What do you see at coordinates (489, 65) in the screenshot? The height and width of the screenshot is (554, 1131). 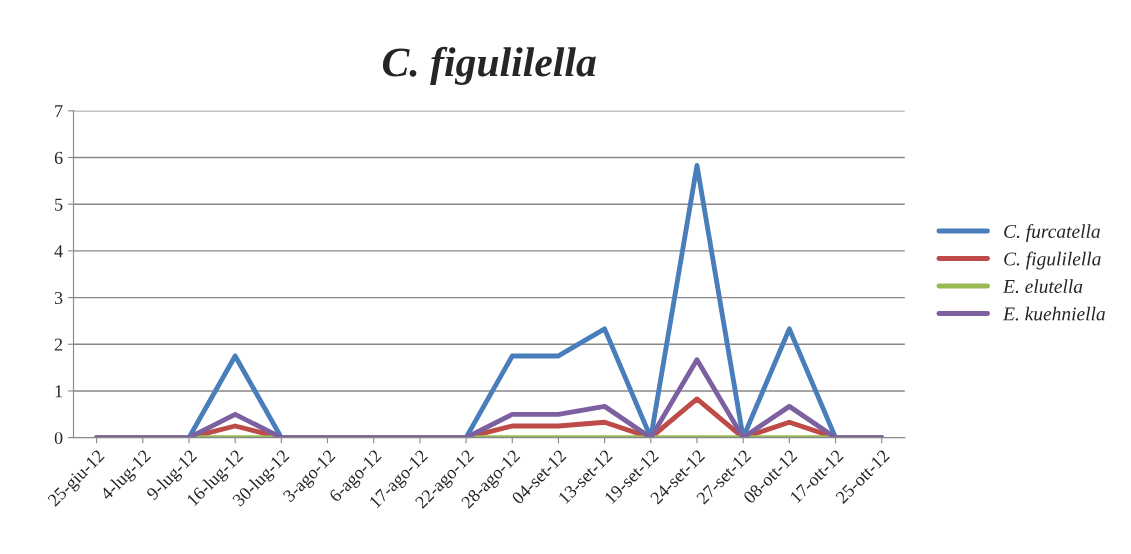 I see `chart-title: C. figulilella` at bounding box center [489, 65].